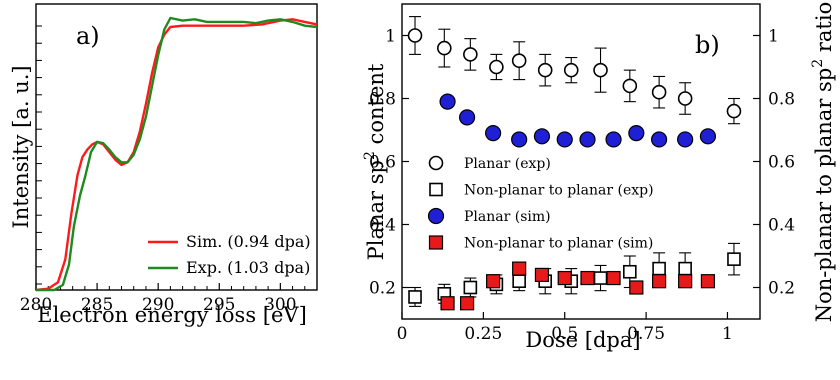  What do you see at coordinates (727, 334) in the screenshot?
I see `panel-b-x-tick-label: 1` at bounding box center [727, 334].